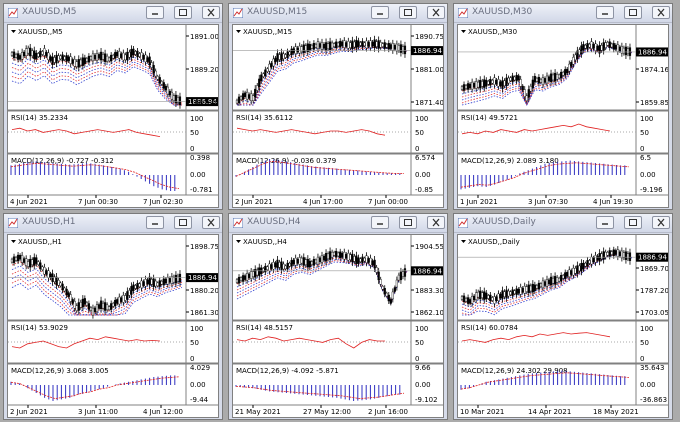  Describe the element at coordinates (29, 202) in the screenshot. I see `time-axis-label: 4 Jun 2021` at that location.